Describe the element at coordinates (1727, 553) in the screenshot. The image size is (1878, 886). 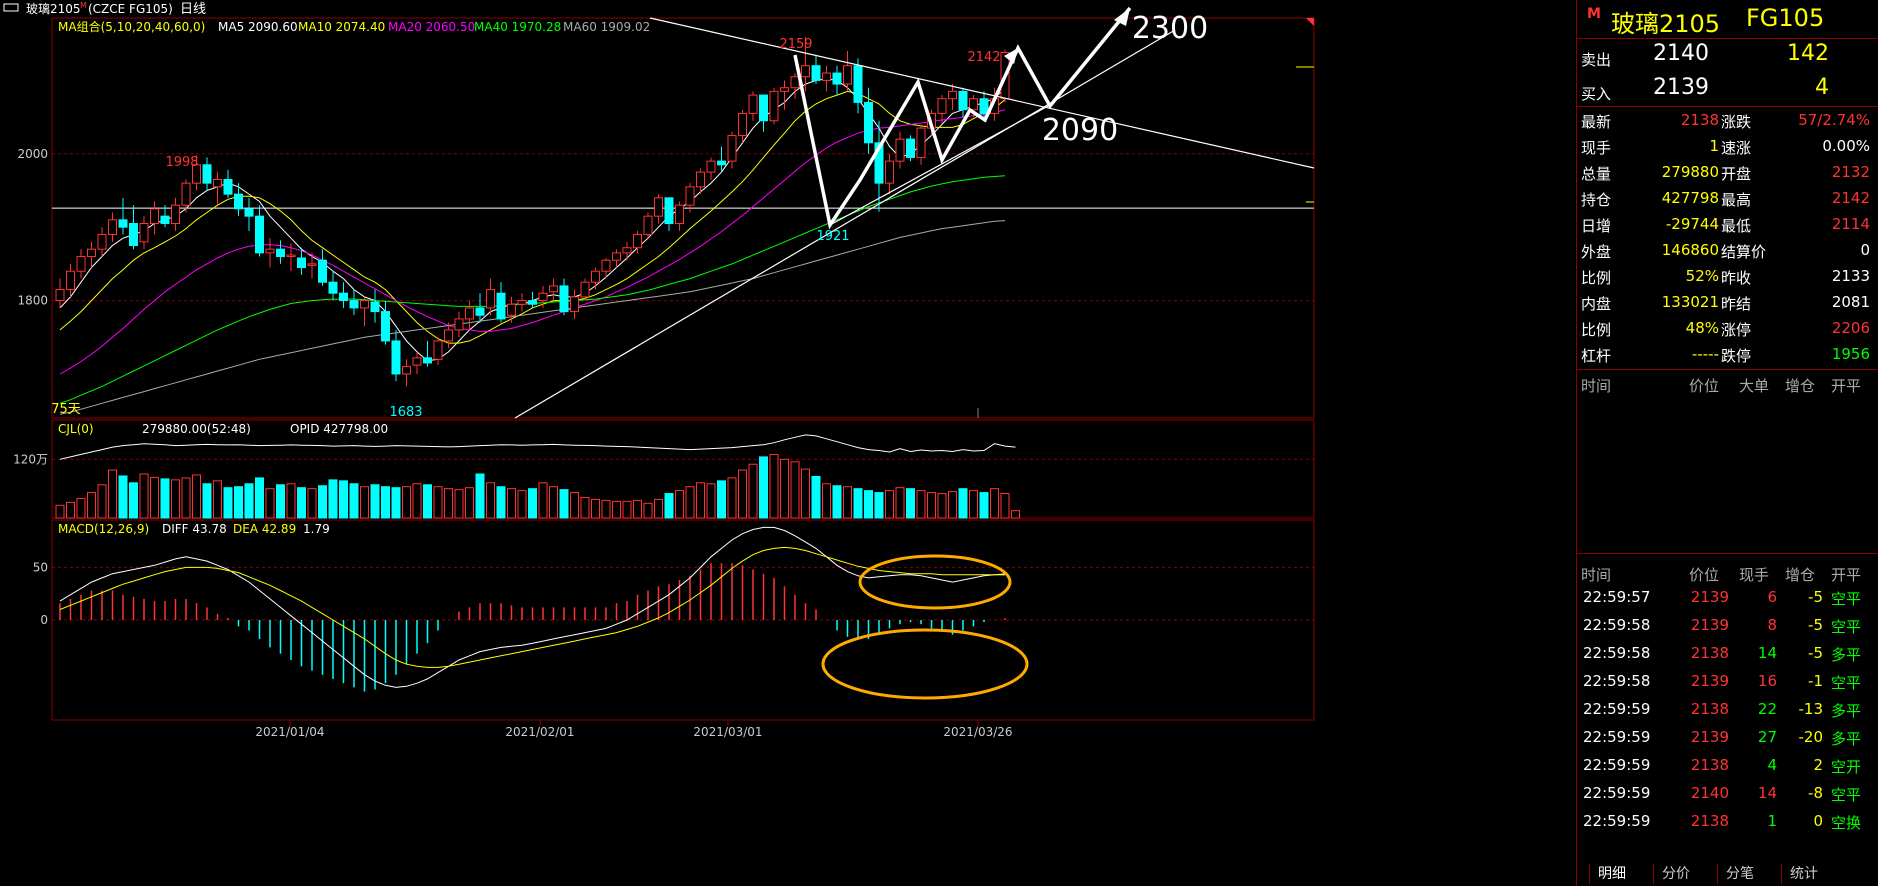
I see `divider` at that location.